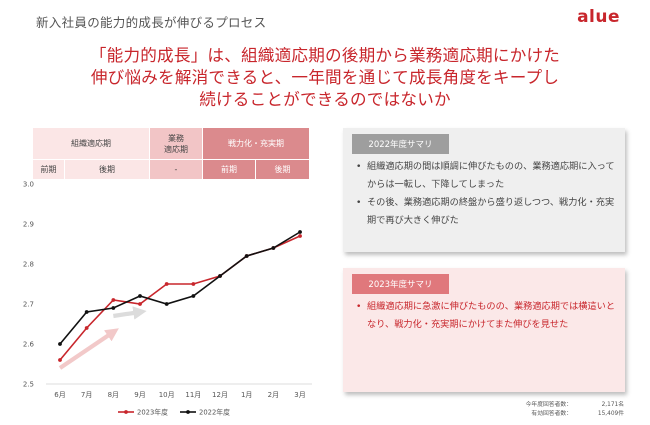 This screenshot has width=650, height=425. I want to click on legend-label: 2022年度, so click(214, 412).